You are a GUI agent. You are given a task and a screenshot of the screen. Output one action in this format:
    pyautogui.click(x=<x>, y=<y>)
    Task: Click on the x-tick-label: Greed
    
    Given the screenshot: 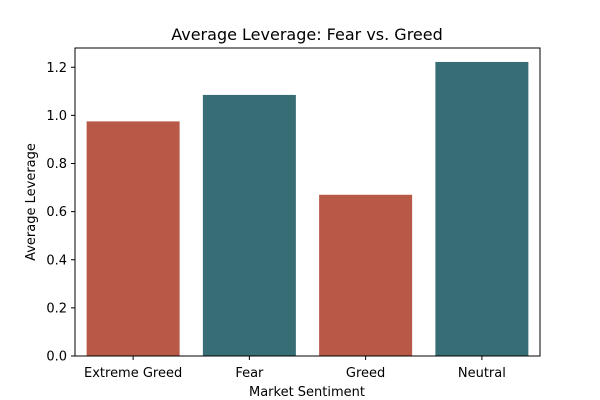 What is the action you would take?
    pyautogui.click(x=365, y=373)
    